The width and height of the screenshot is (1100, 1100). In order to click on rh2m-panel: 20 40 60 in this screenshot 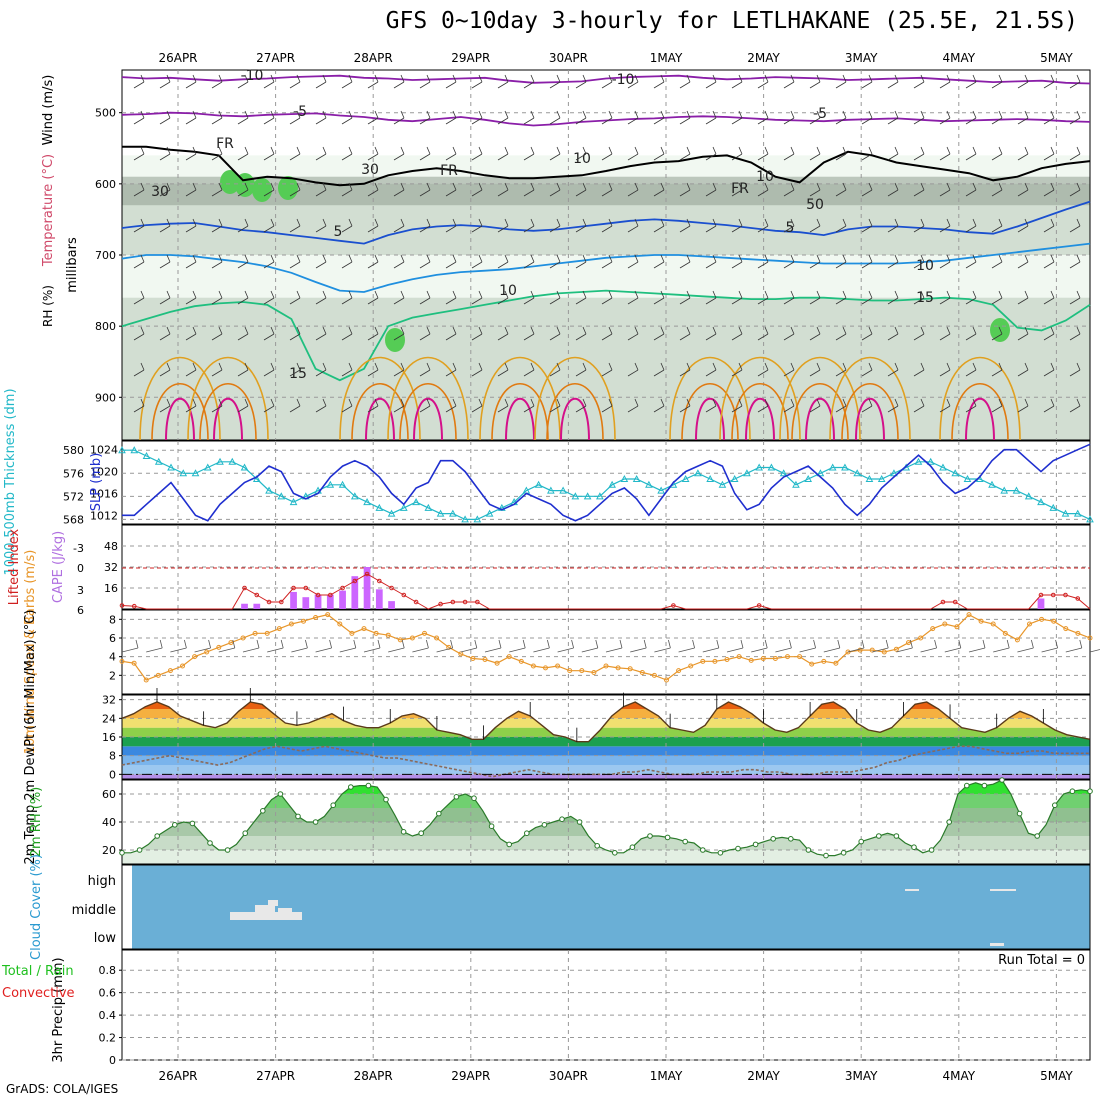, I will do `click(597, 821)`.